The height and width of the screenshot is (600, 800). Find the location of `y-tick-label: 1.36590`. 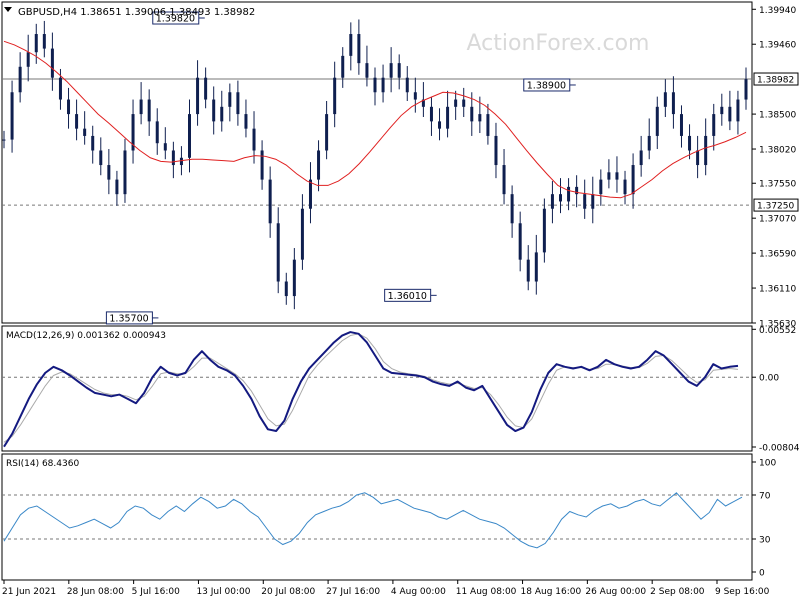

y-tick-label: 1.36590 is located at coordinates (777, 255).